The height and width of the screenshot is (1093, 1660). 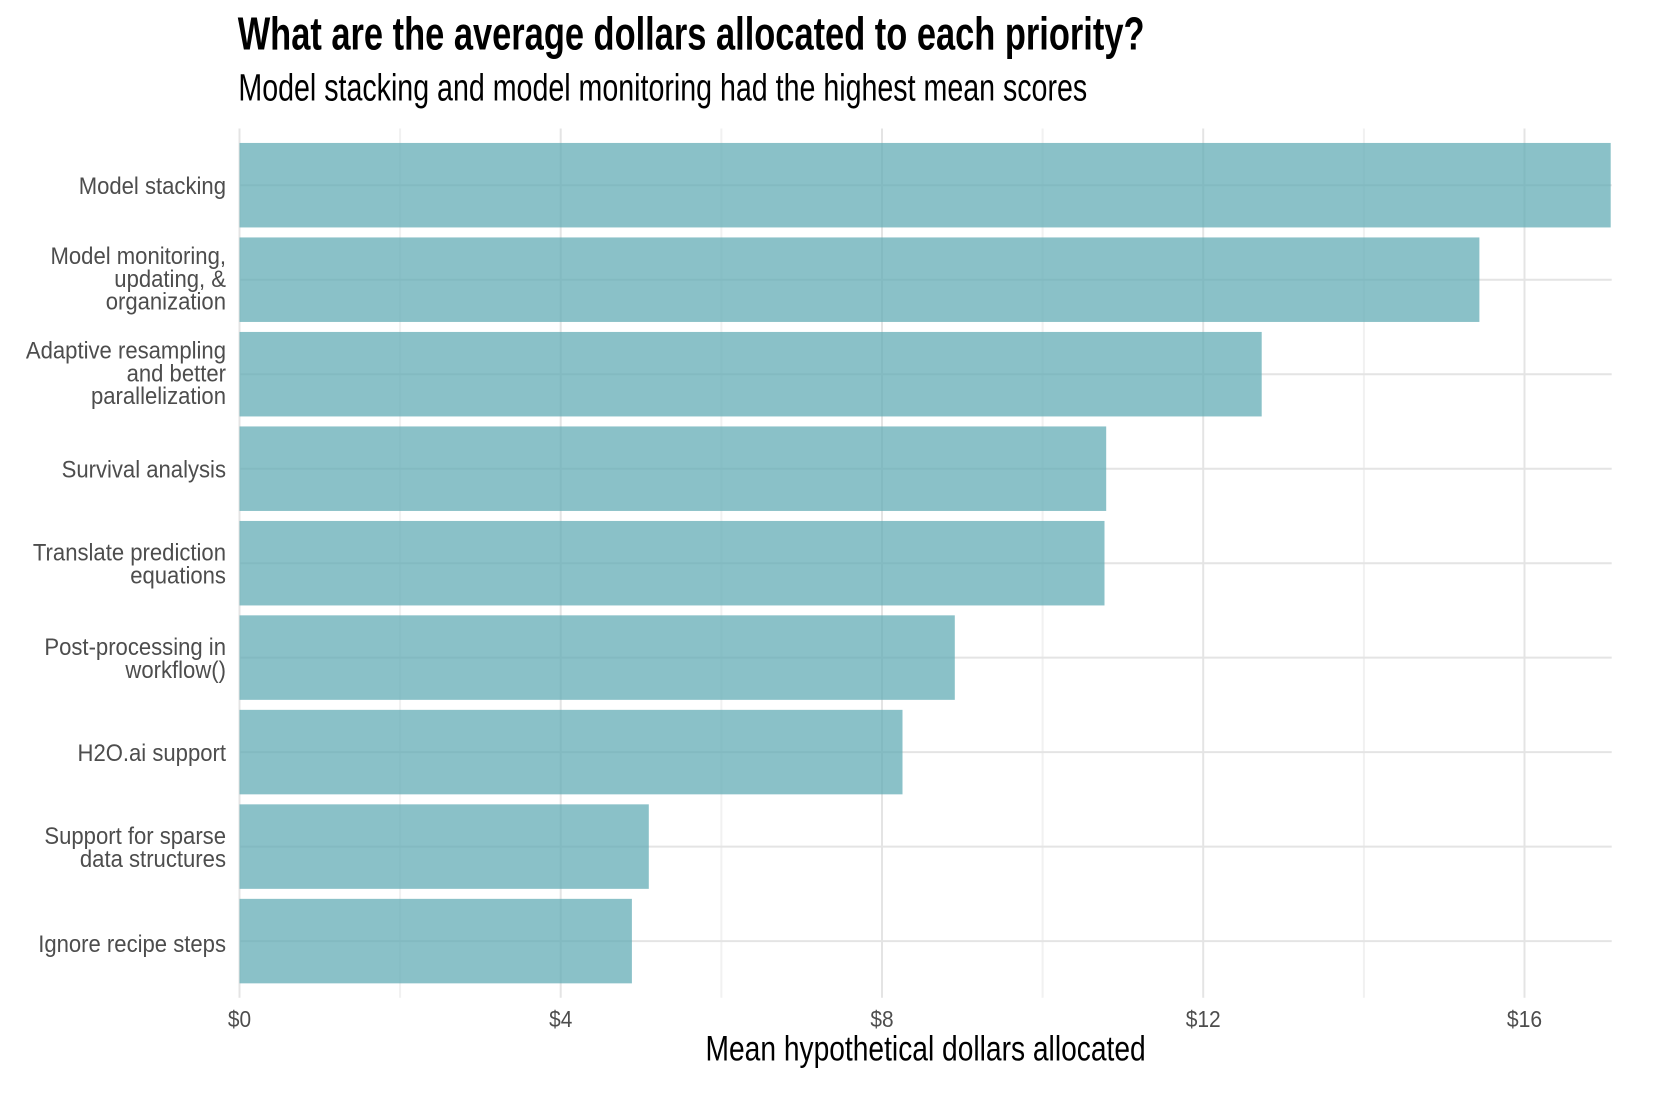 What do you see at coordinates (926, 1048) in the screenshot?
I see `svg-text:Mean hypothetical dollars allo: Mean hypothetical dollars allocated` at bounding box center [926, 1048].